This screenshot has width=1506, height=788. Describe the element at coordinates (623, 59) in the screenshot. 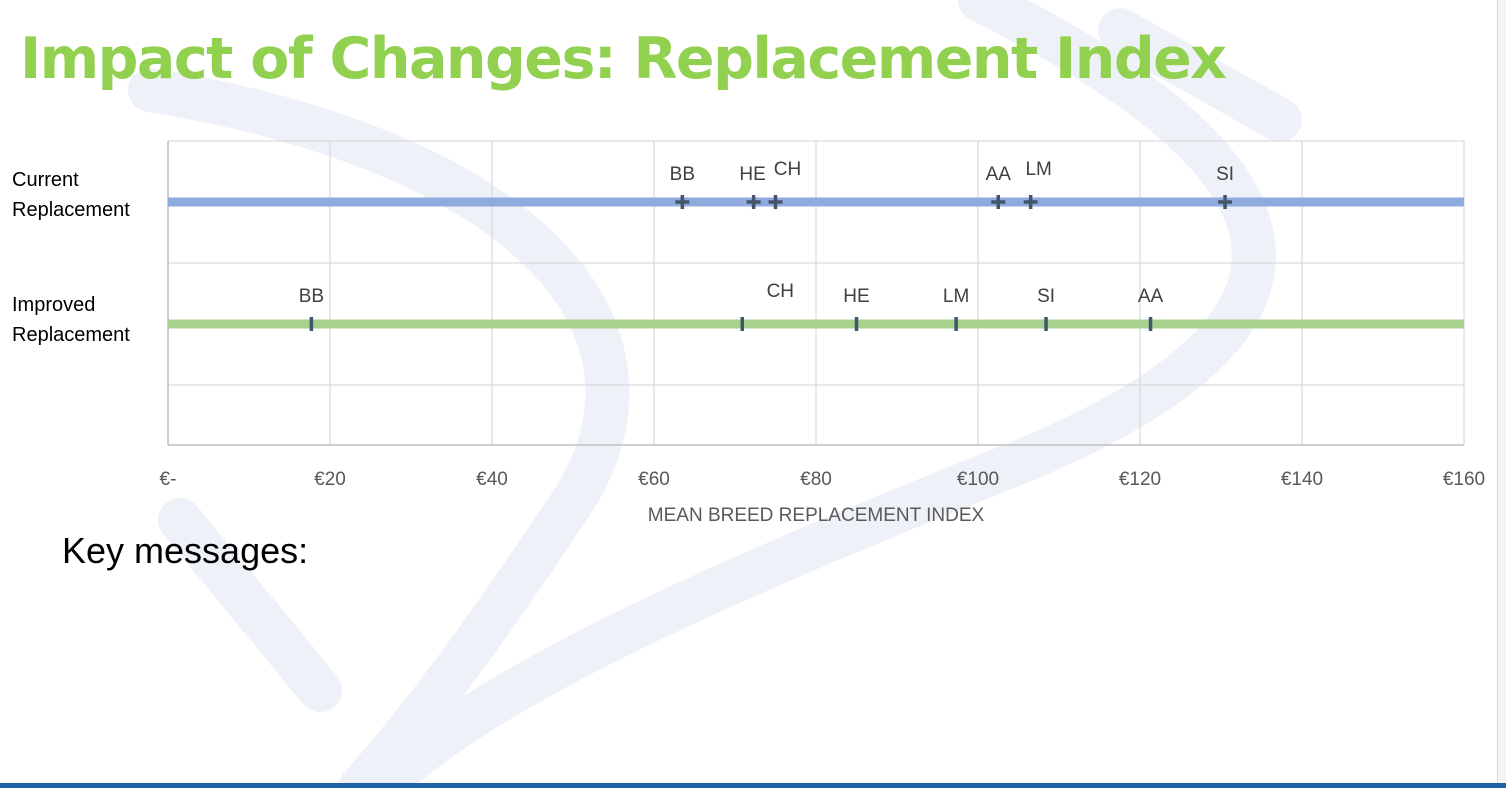

I see `slide-title: Impact of Changes: Replacement Index` at that location.